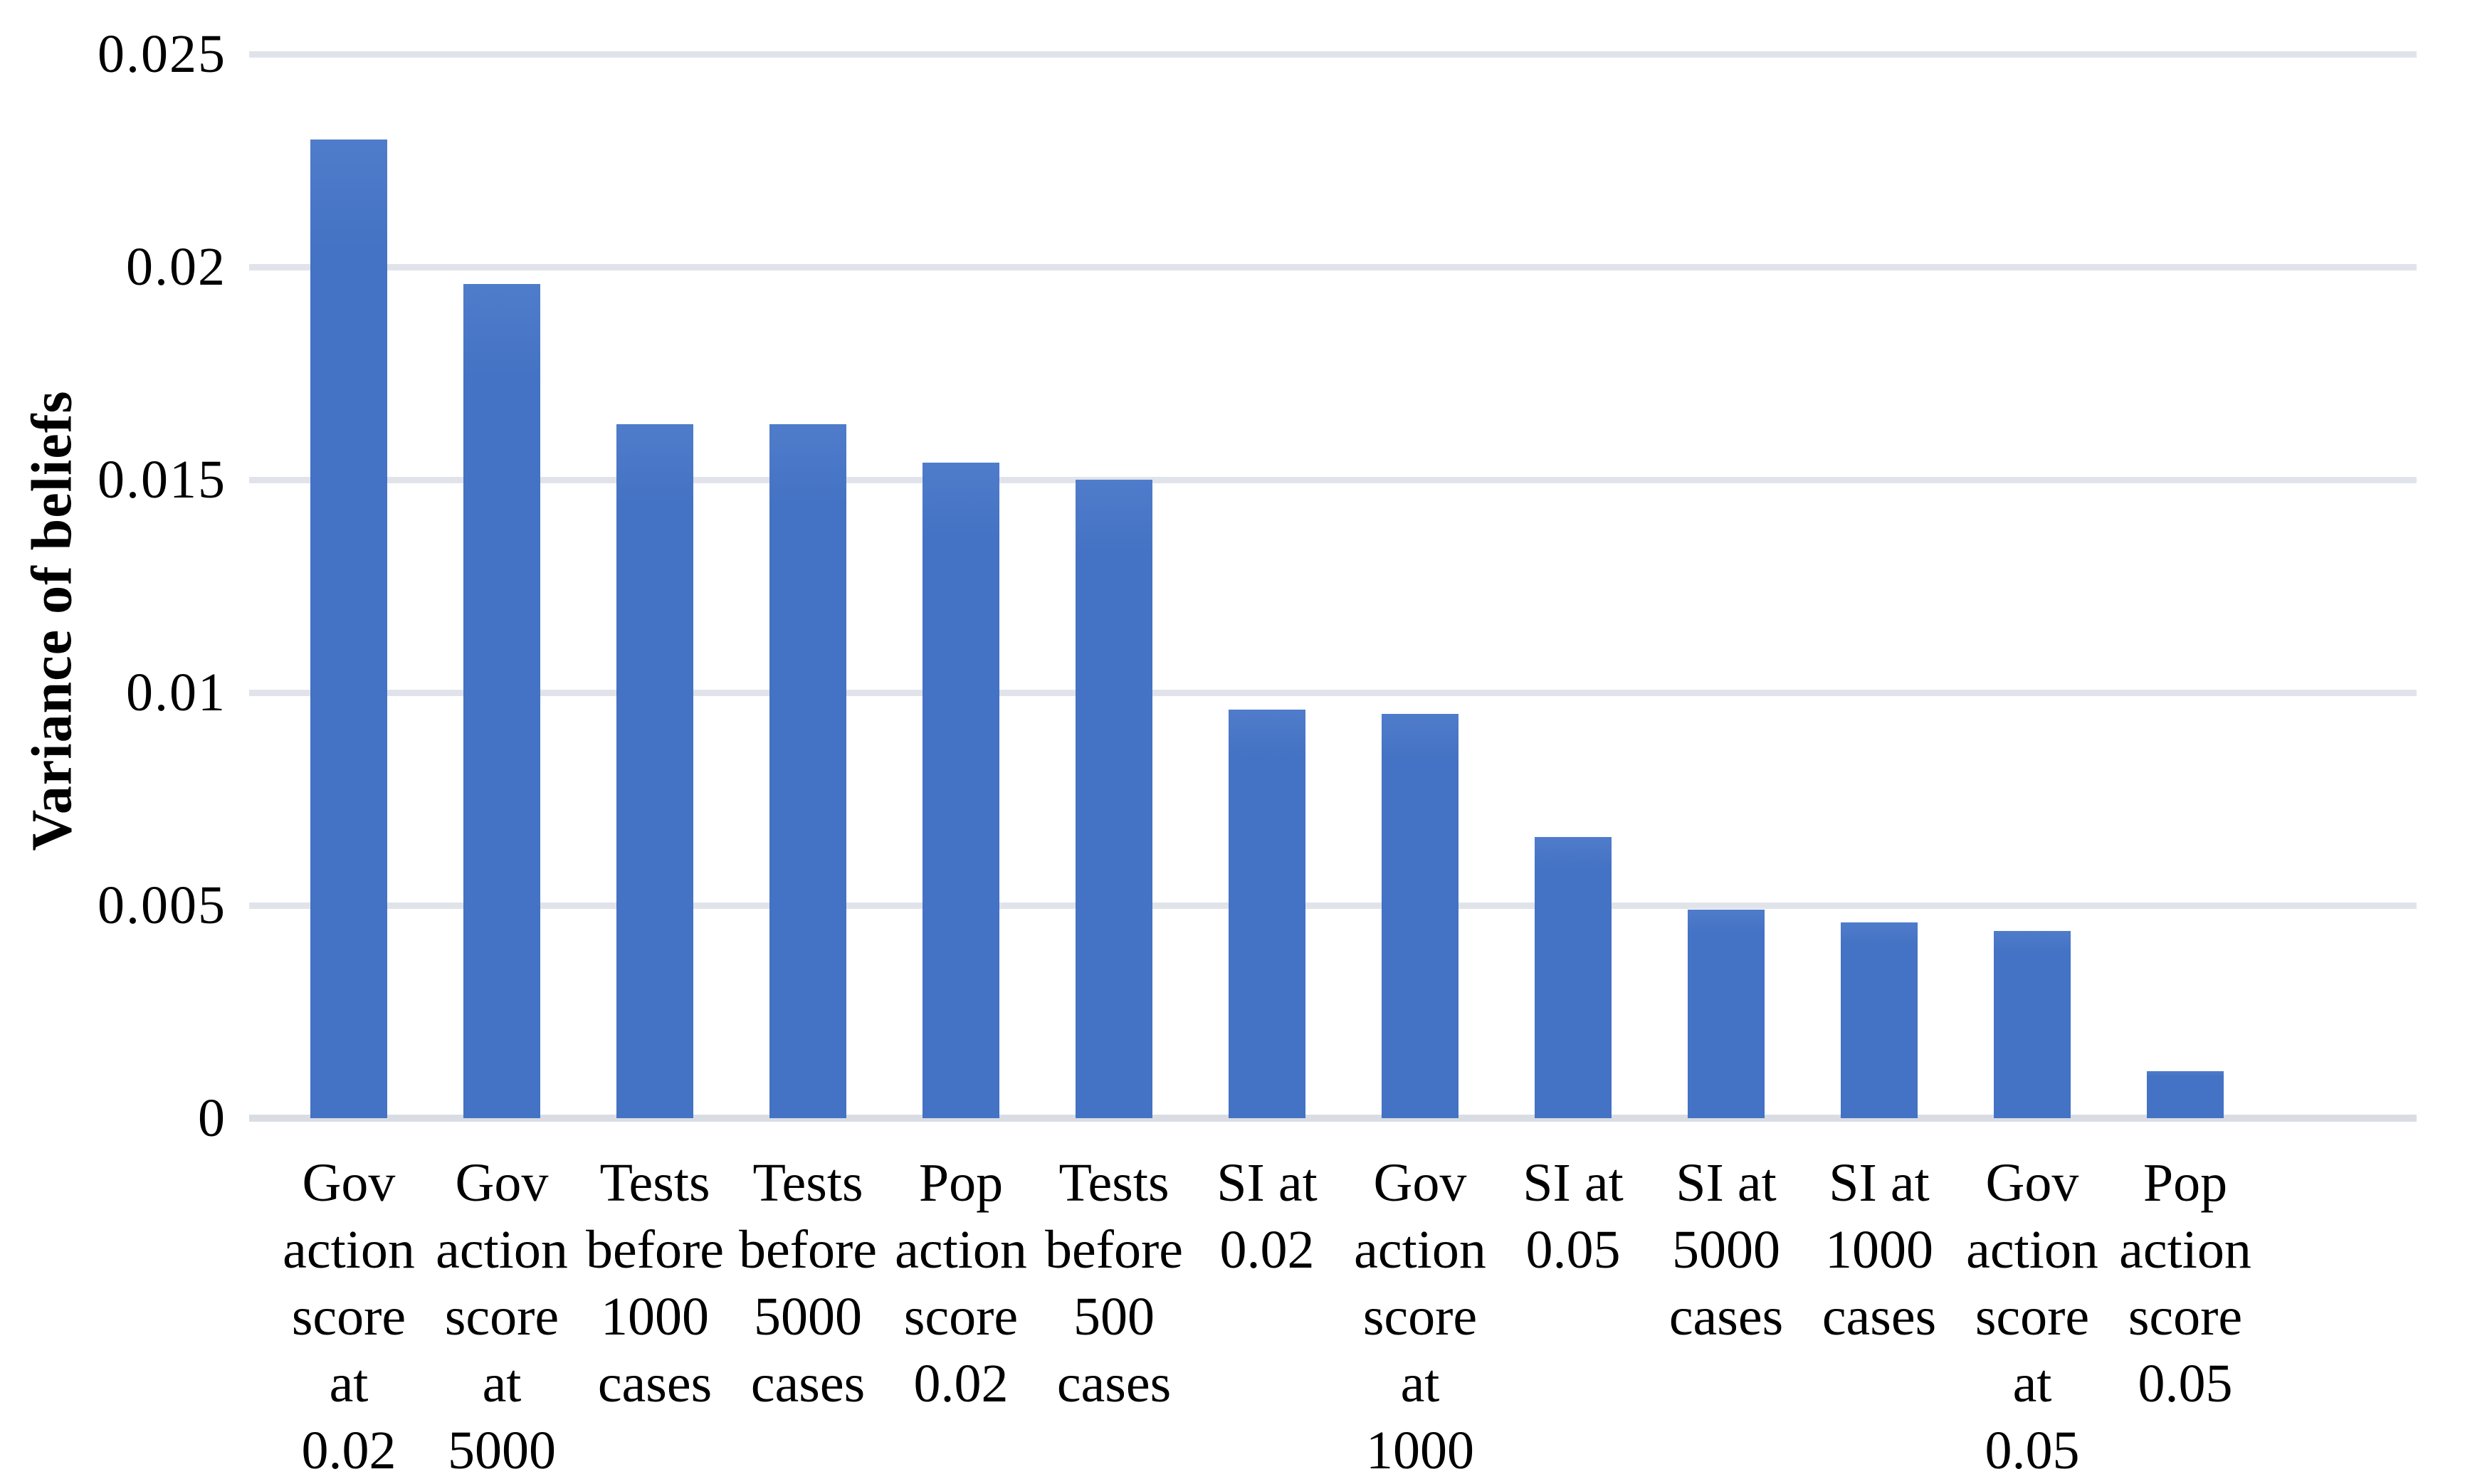 The height and width of the screenshot is (1484, 2465). Describe the element at coordinates (1880, 1250) in the screenshot. I see `x-category-label-11: SI at 1000 cases` at that location.